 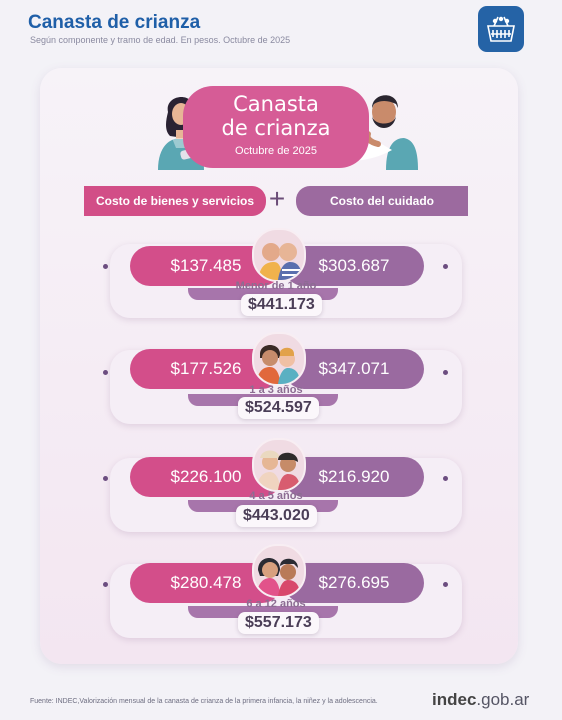 I want to click on age-group-label: Menor de 1 año, so click(x=276, y=286).